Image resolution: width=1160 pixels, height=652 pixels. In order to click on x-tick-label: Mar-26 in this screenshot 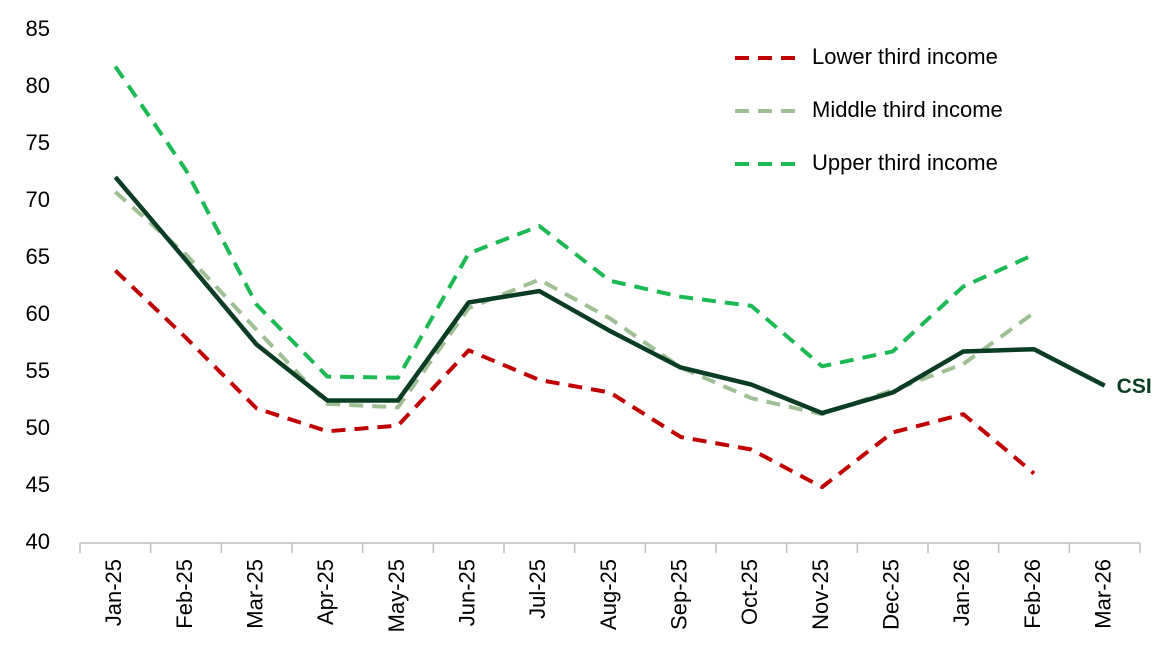, I will do `click(1102, 594)`.